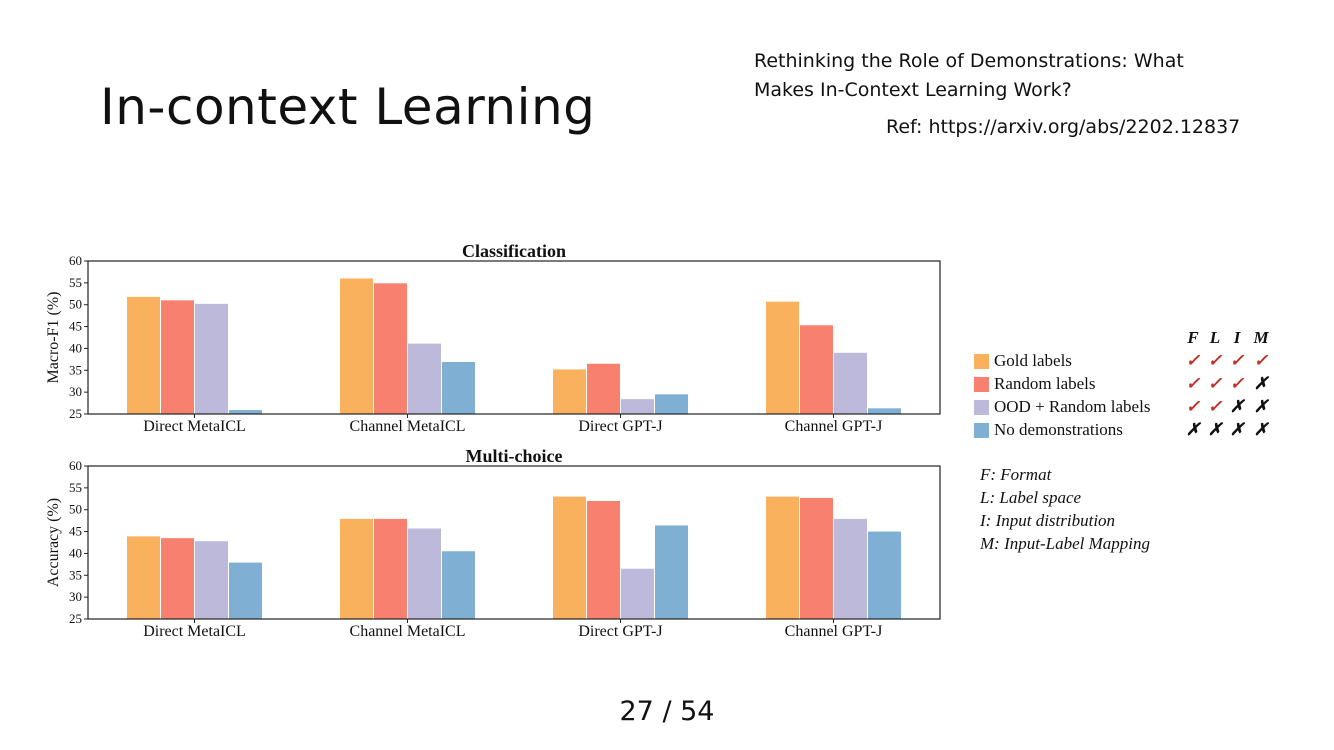  Describe the element at coordinates (1072, 406) in the screenshot. I see `legend-label: OOD + Random labels` at that location.